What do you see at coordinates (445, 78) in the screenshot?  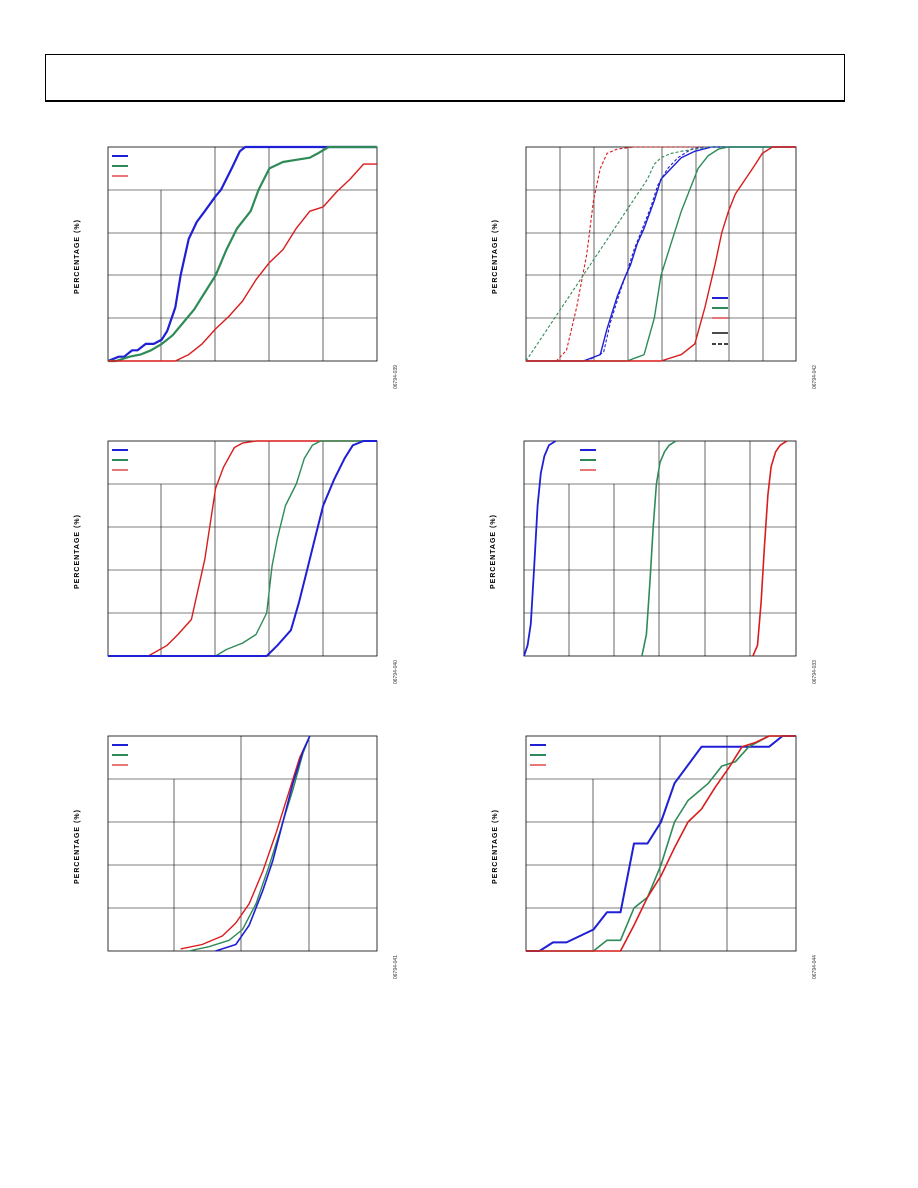 I see `page-header-box` at bounding box center [445, 78].